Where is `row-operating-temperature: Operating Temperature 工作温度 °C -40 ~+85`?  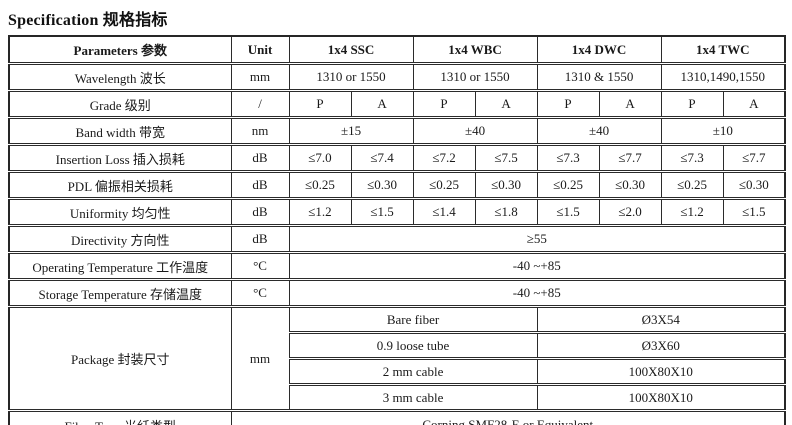 row-operating-temperature: Operating Temperature 工作温度 °C -40 ~+85 is located at coordinates (397, 266).